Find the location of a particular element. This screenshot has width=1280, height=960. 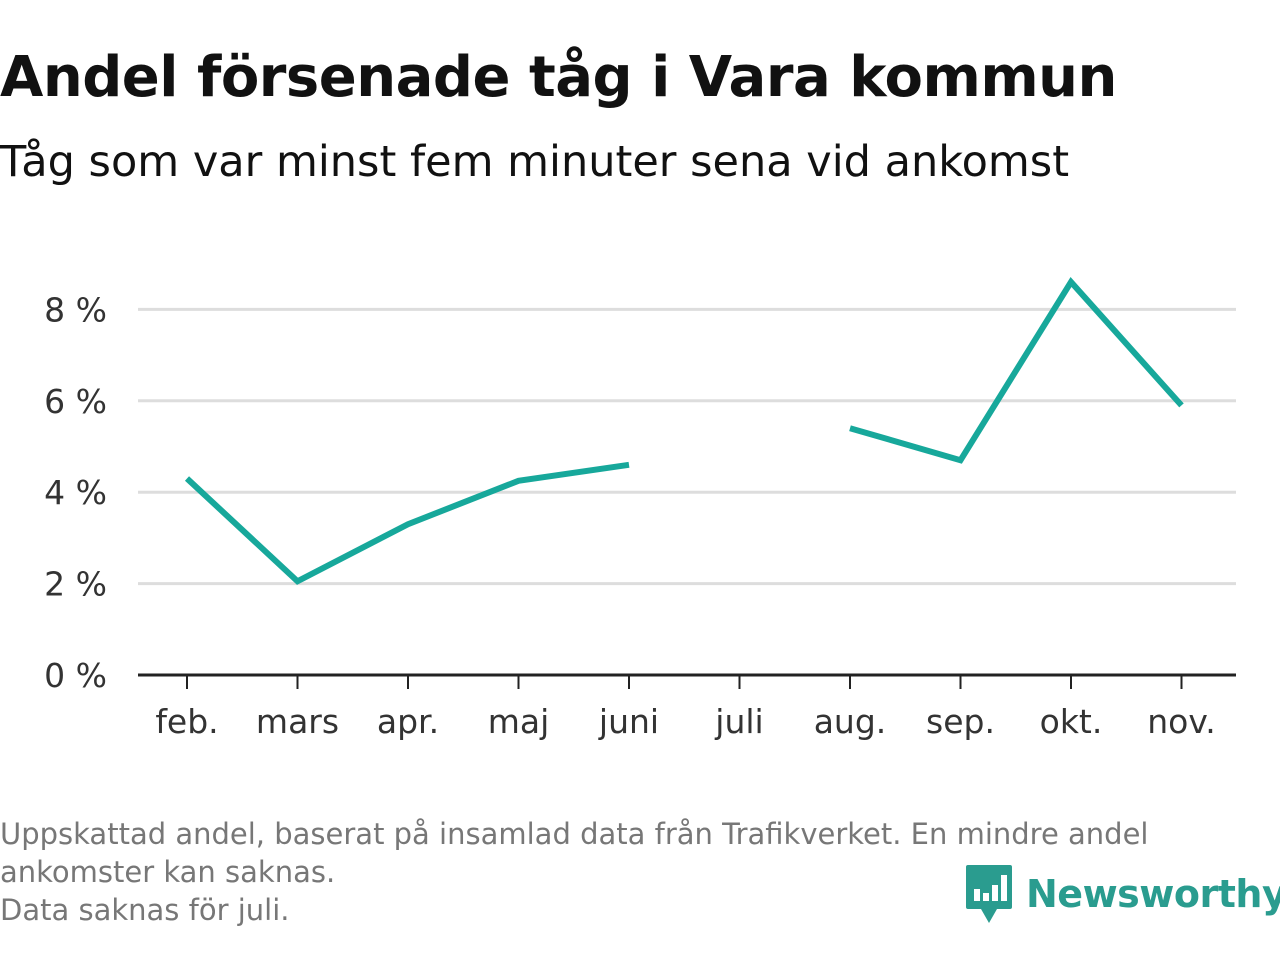

x-tick-label: aug. is located at coordinates (850, 721).